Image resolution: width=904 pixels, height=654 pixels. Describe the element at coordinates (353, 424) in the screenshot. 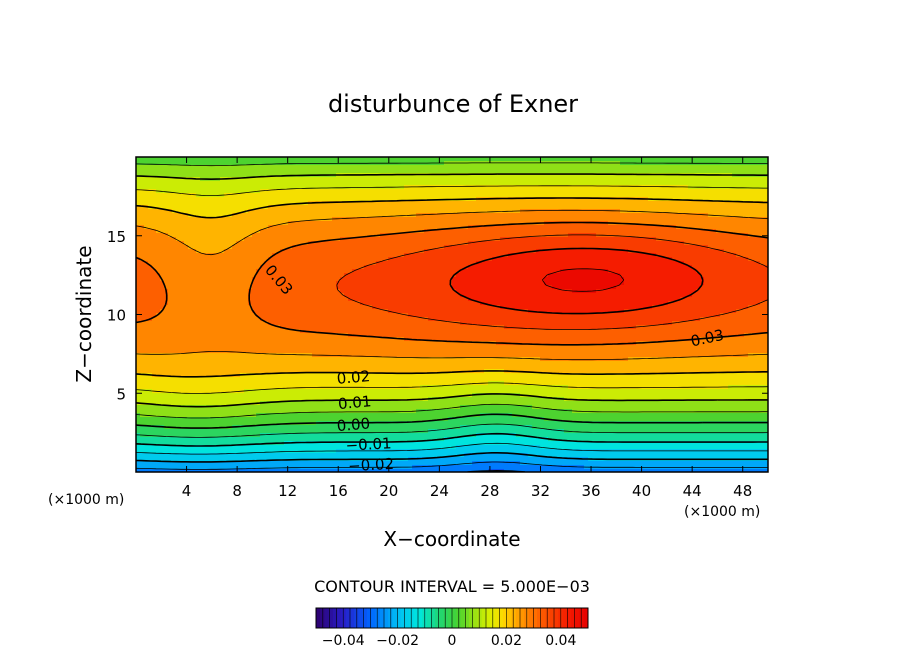

I see `contour-label: 0.00` at that location.